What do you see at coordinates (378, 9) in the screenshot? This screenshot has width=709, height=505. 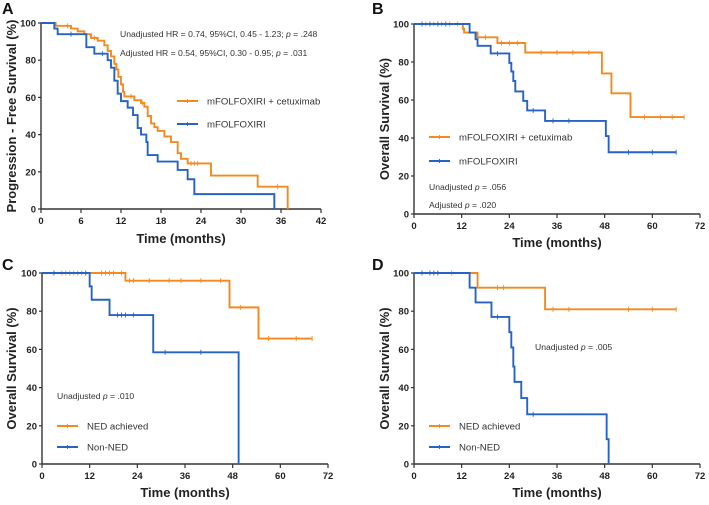 I see `panel-letter: B` at bounding box center [378, 9].